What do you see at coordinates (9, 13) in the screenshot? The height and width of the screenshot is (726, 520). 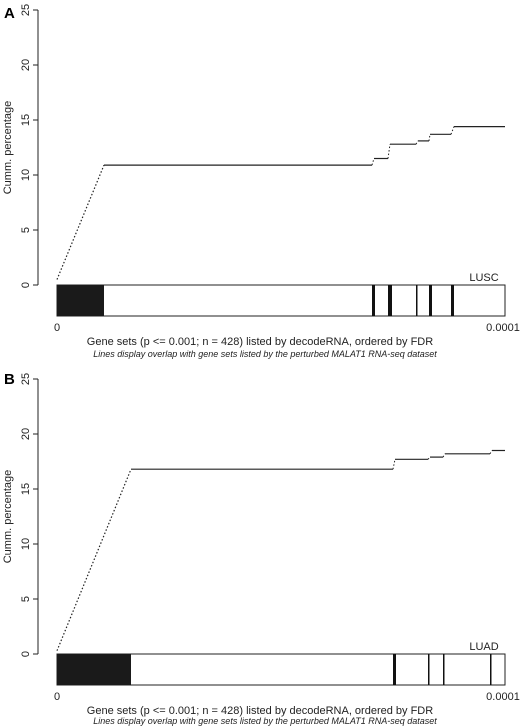 I see `panel-label: A` at bounding box center [9, 13].